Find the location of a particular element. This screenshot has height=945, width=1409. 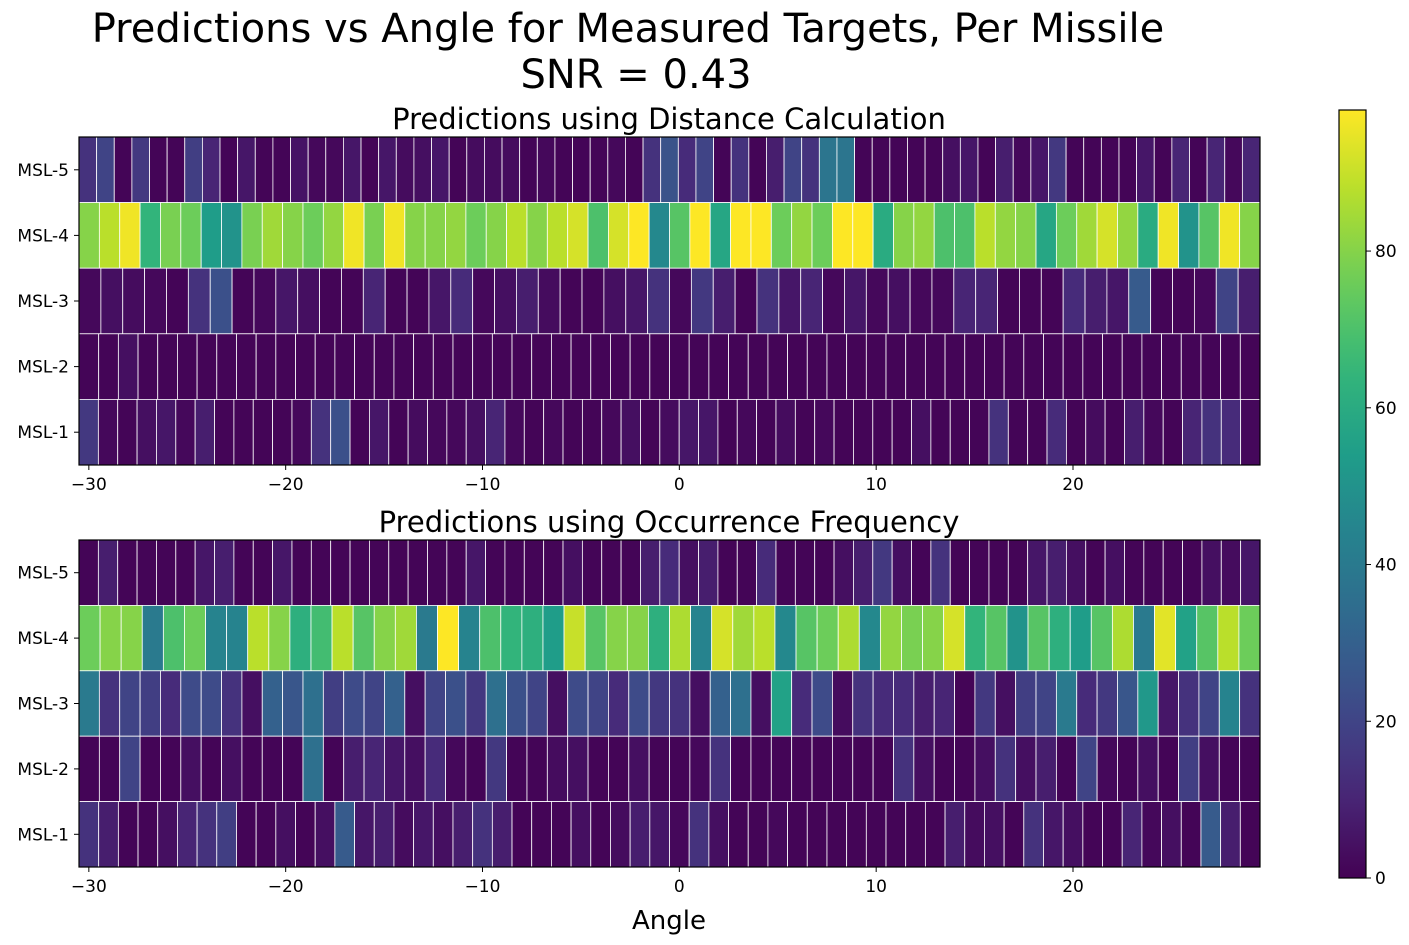

x-tick-label: −10 is located at coordinates (483, 485).